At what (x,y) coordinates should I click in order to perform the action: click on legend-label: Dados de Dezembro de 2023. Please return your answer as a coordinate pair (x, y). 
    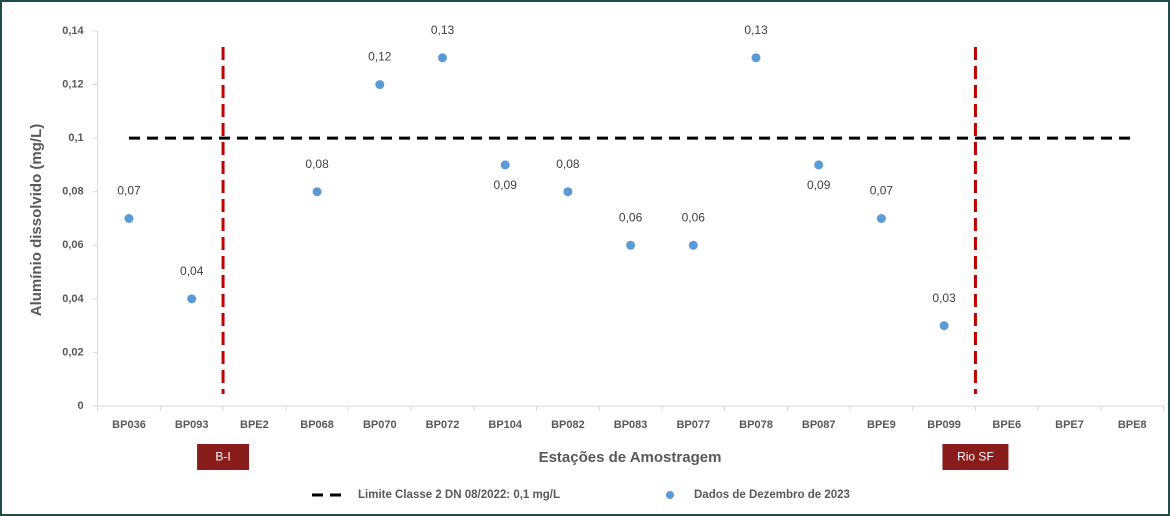
    Looking at the image, I should click on (772, 495).